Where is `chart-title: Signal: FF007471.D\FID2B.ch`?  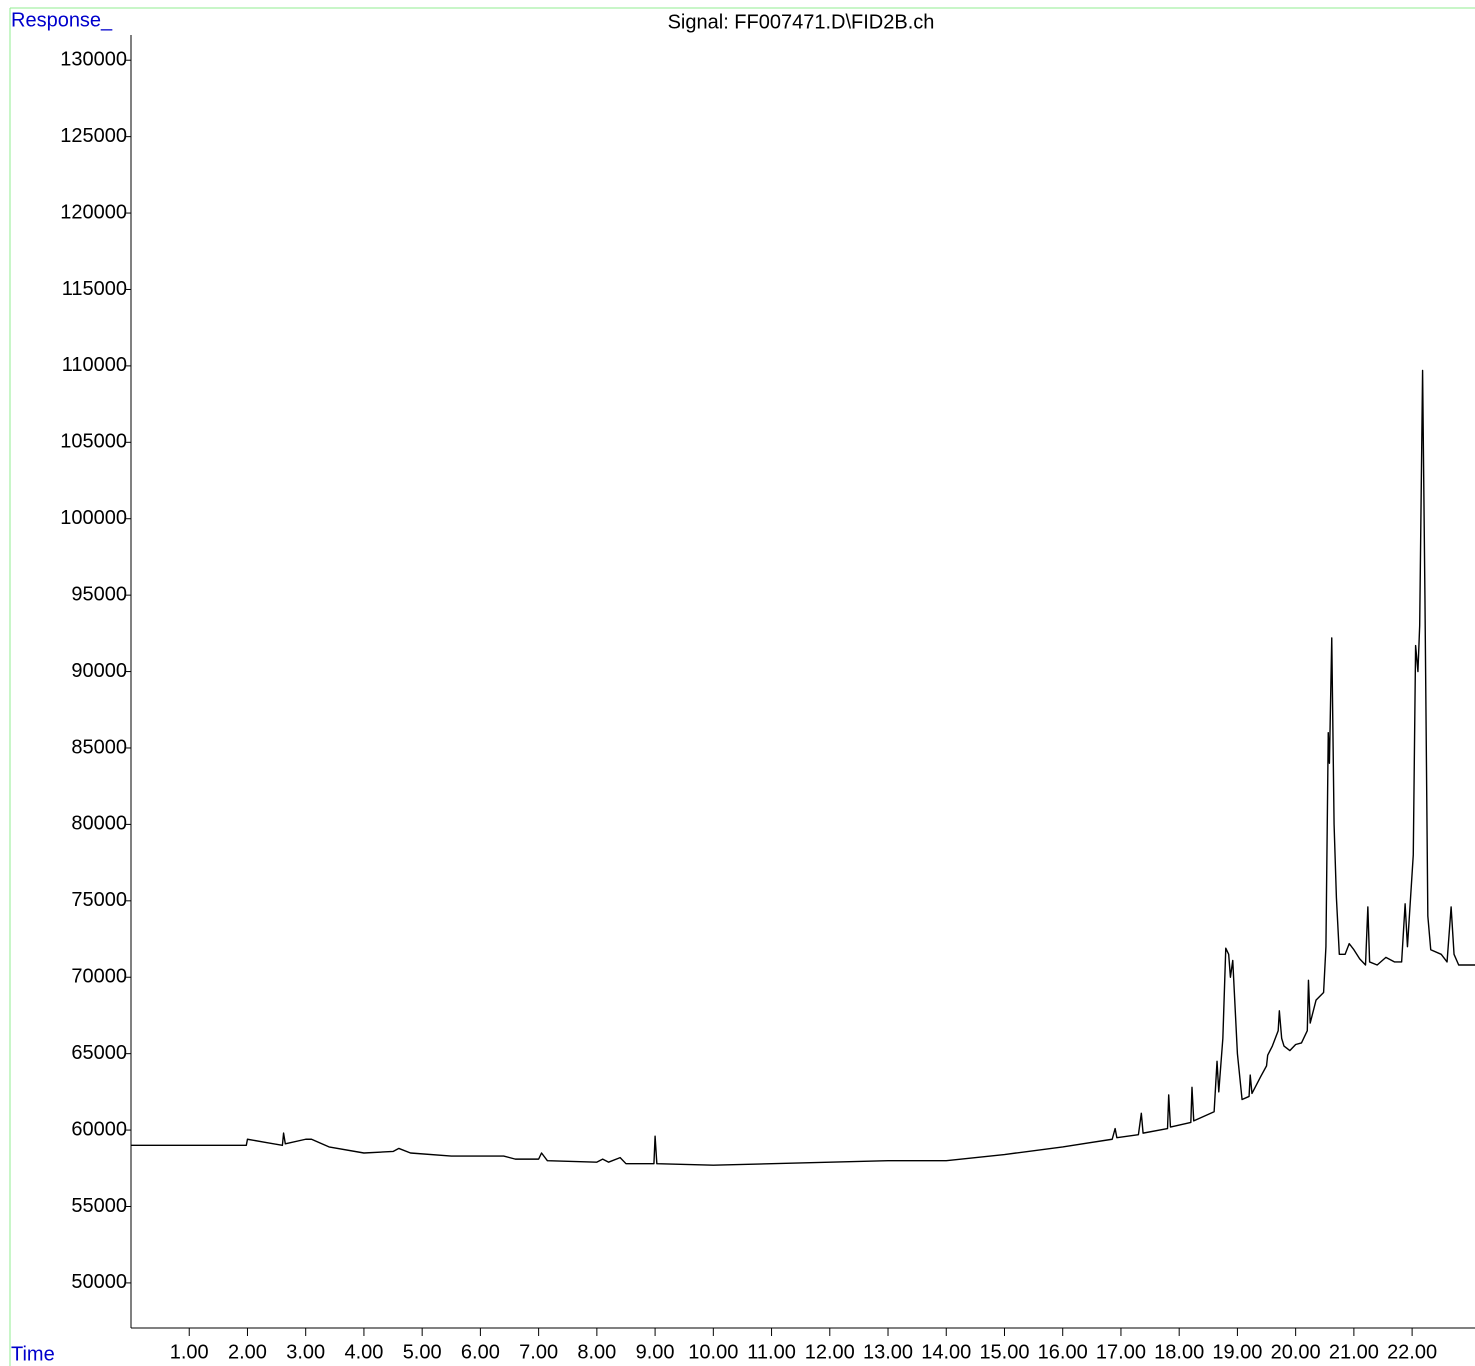 chart-title: Signal: FF007471.D\FID2B.ch is located at coordinates (801, 22).